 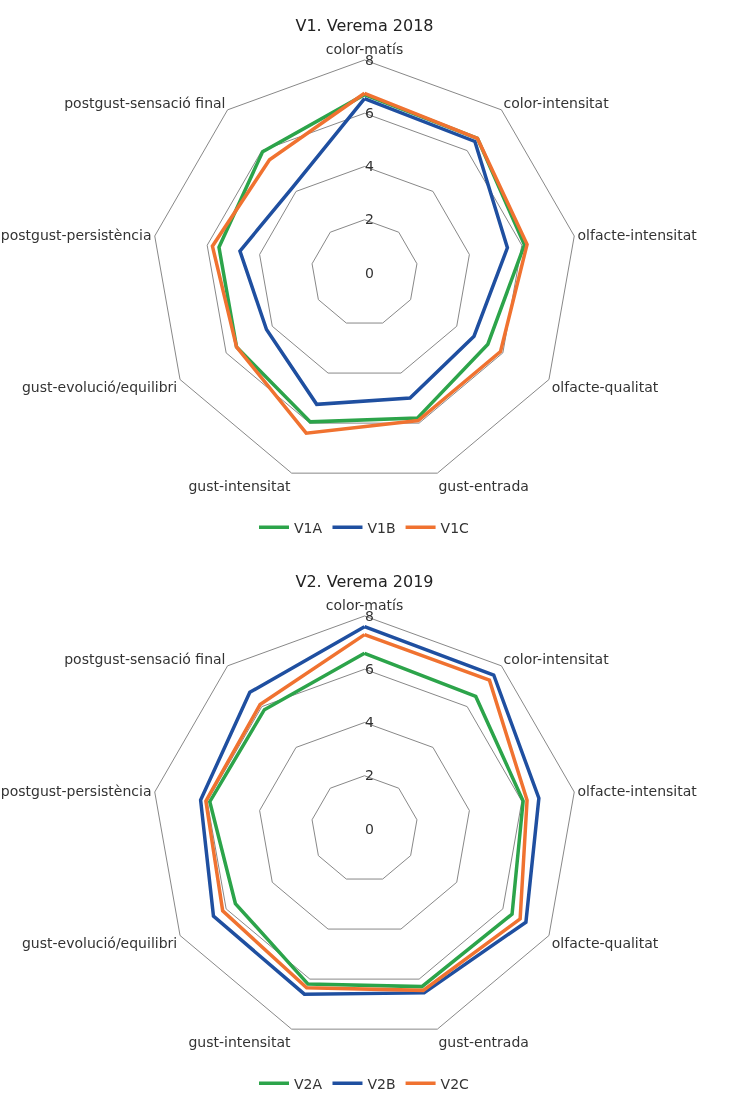 What do you see at coordinates (308, 1083) in the screenshot?
I see `legend-label: V2A` at bounding box center [308, 1083].